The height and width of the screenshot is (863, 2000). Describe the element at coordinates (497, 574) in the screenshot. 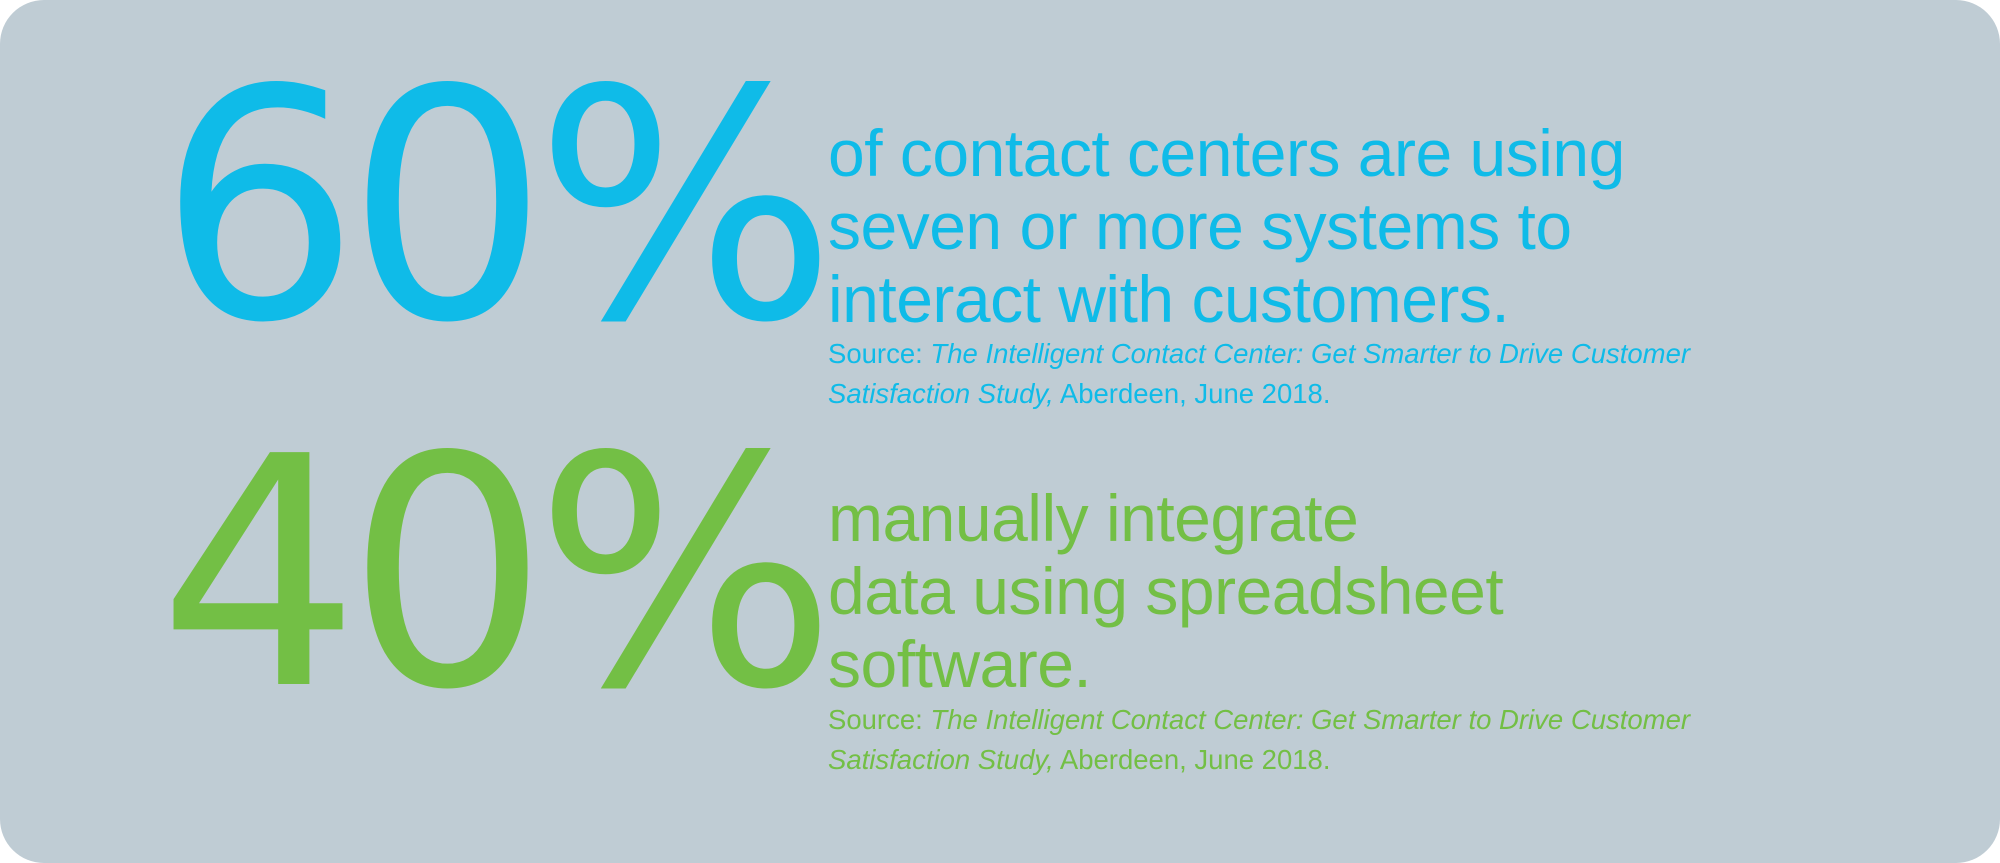

I see `stat-value: 40%` at that location.